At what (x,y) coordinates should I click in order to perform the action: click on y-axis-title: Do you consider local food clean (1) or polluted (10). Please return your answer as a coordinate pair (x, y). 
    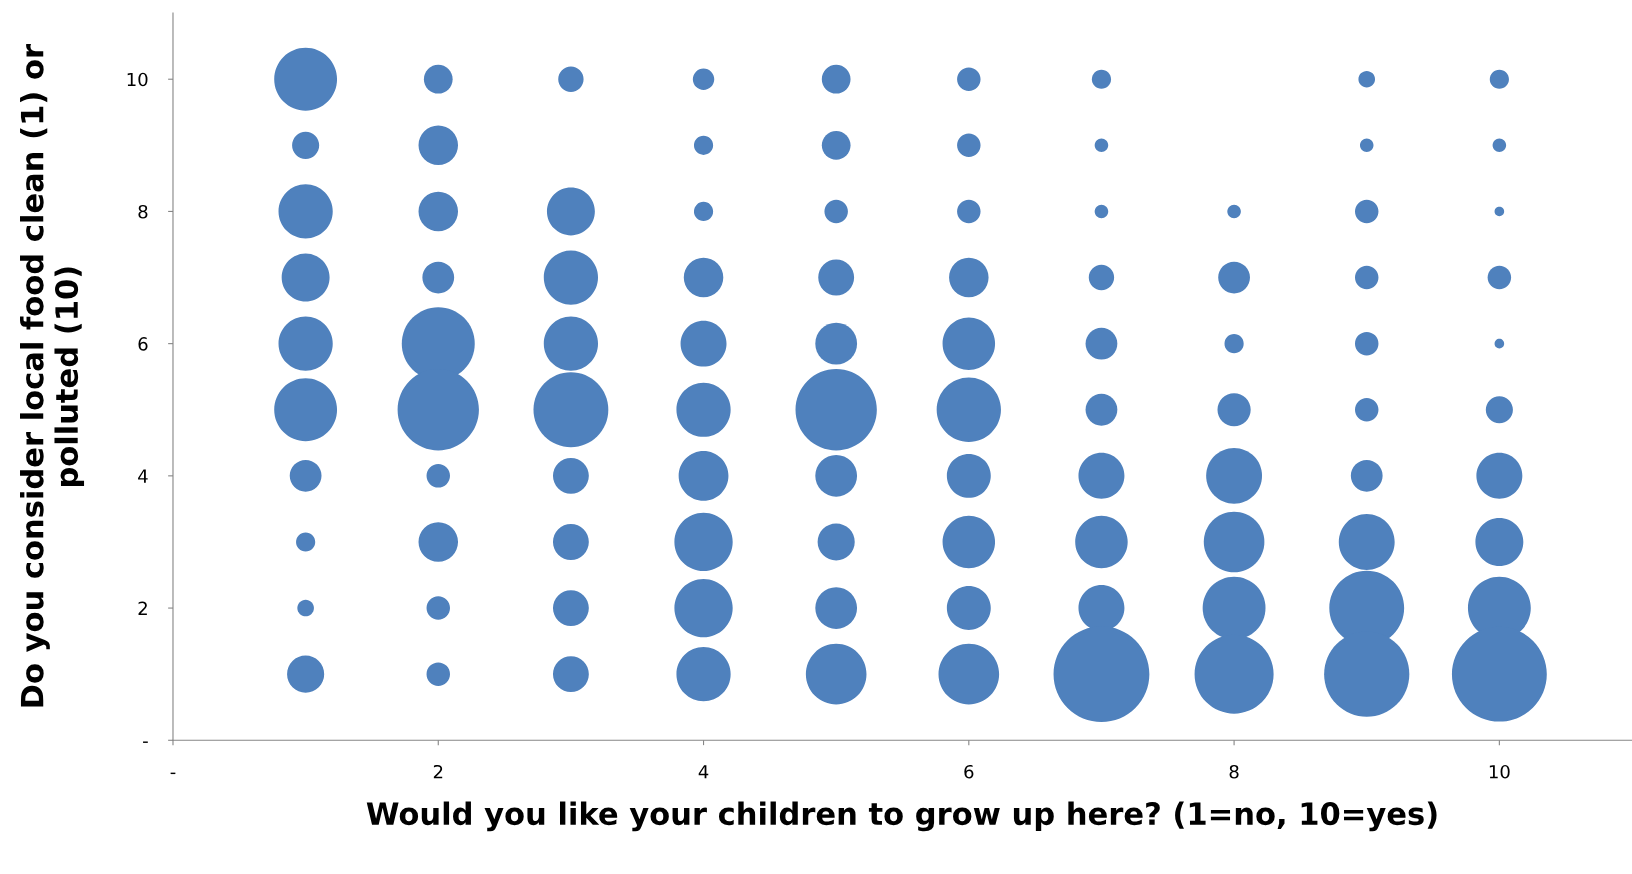
    Looking at the image, I should click on (52, 375).